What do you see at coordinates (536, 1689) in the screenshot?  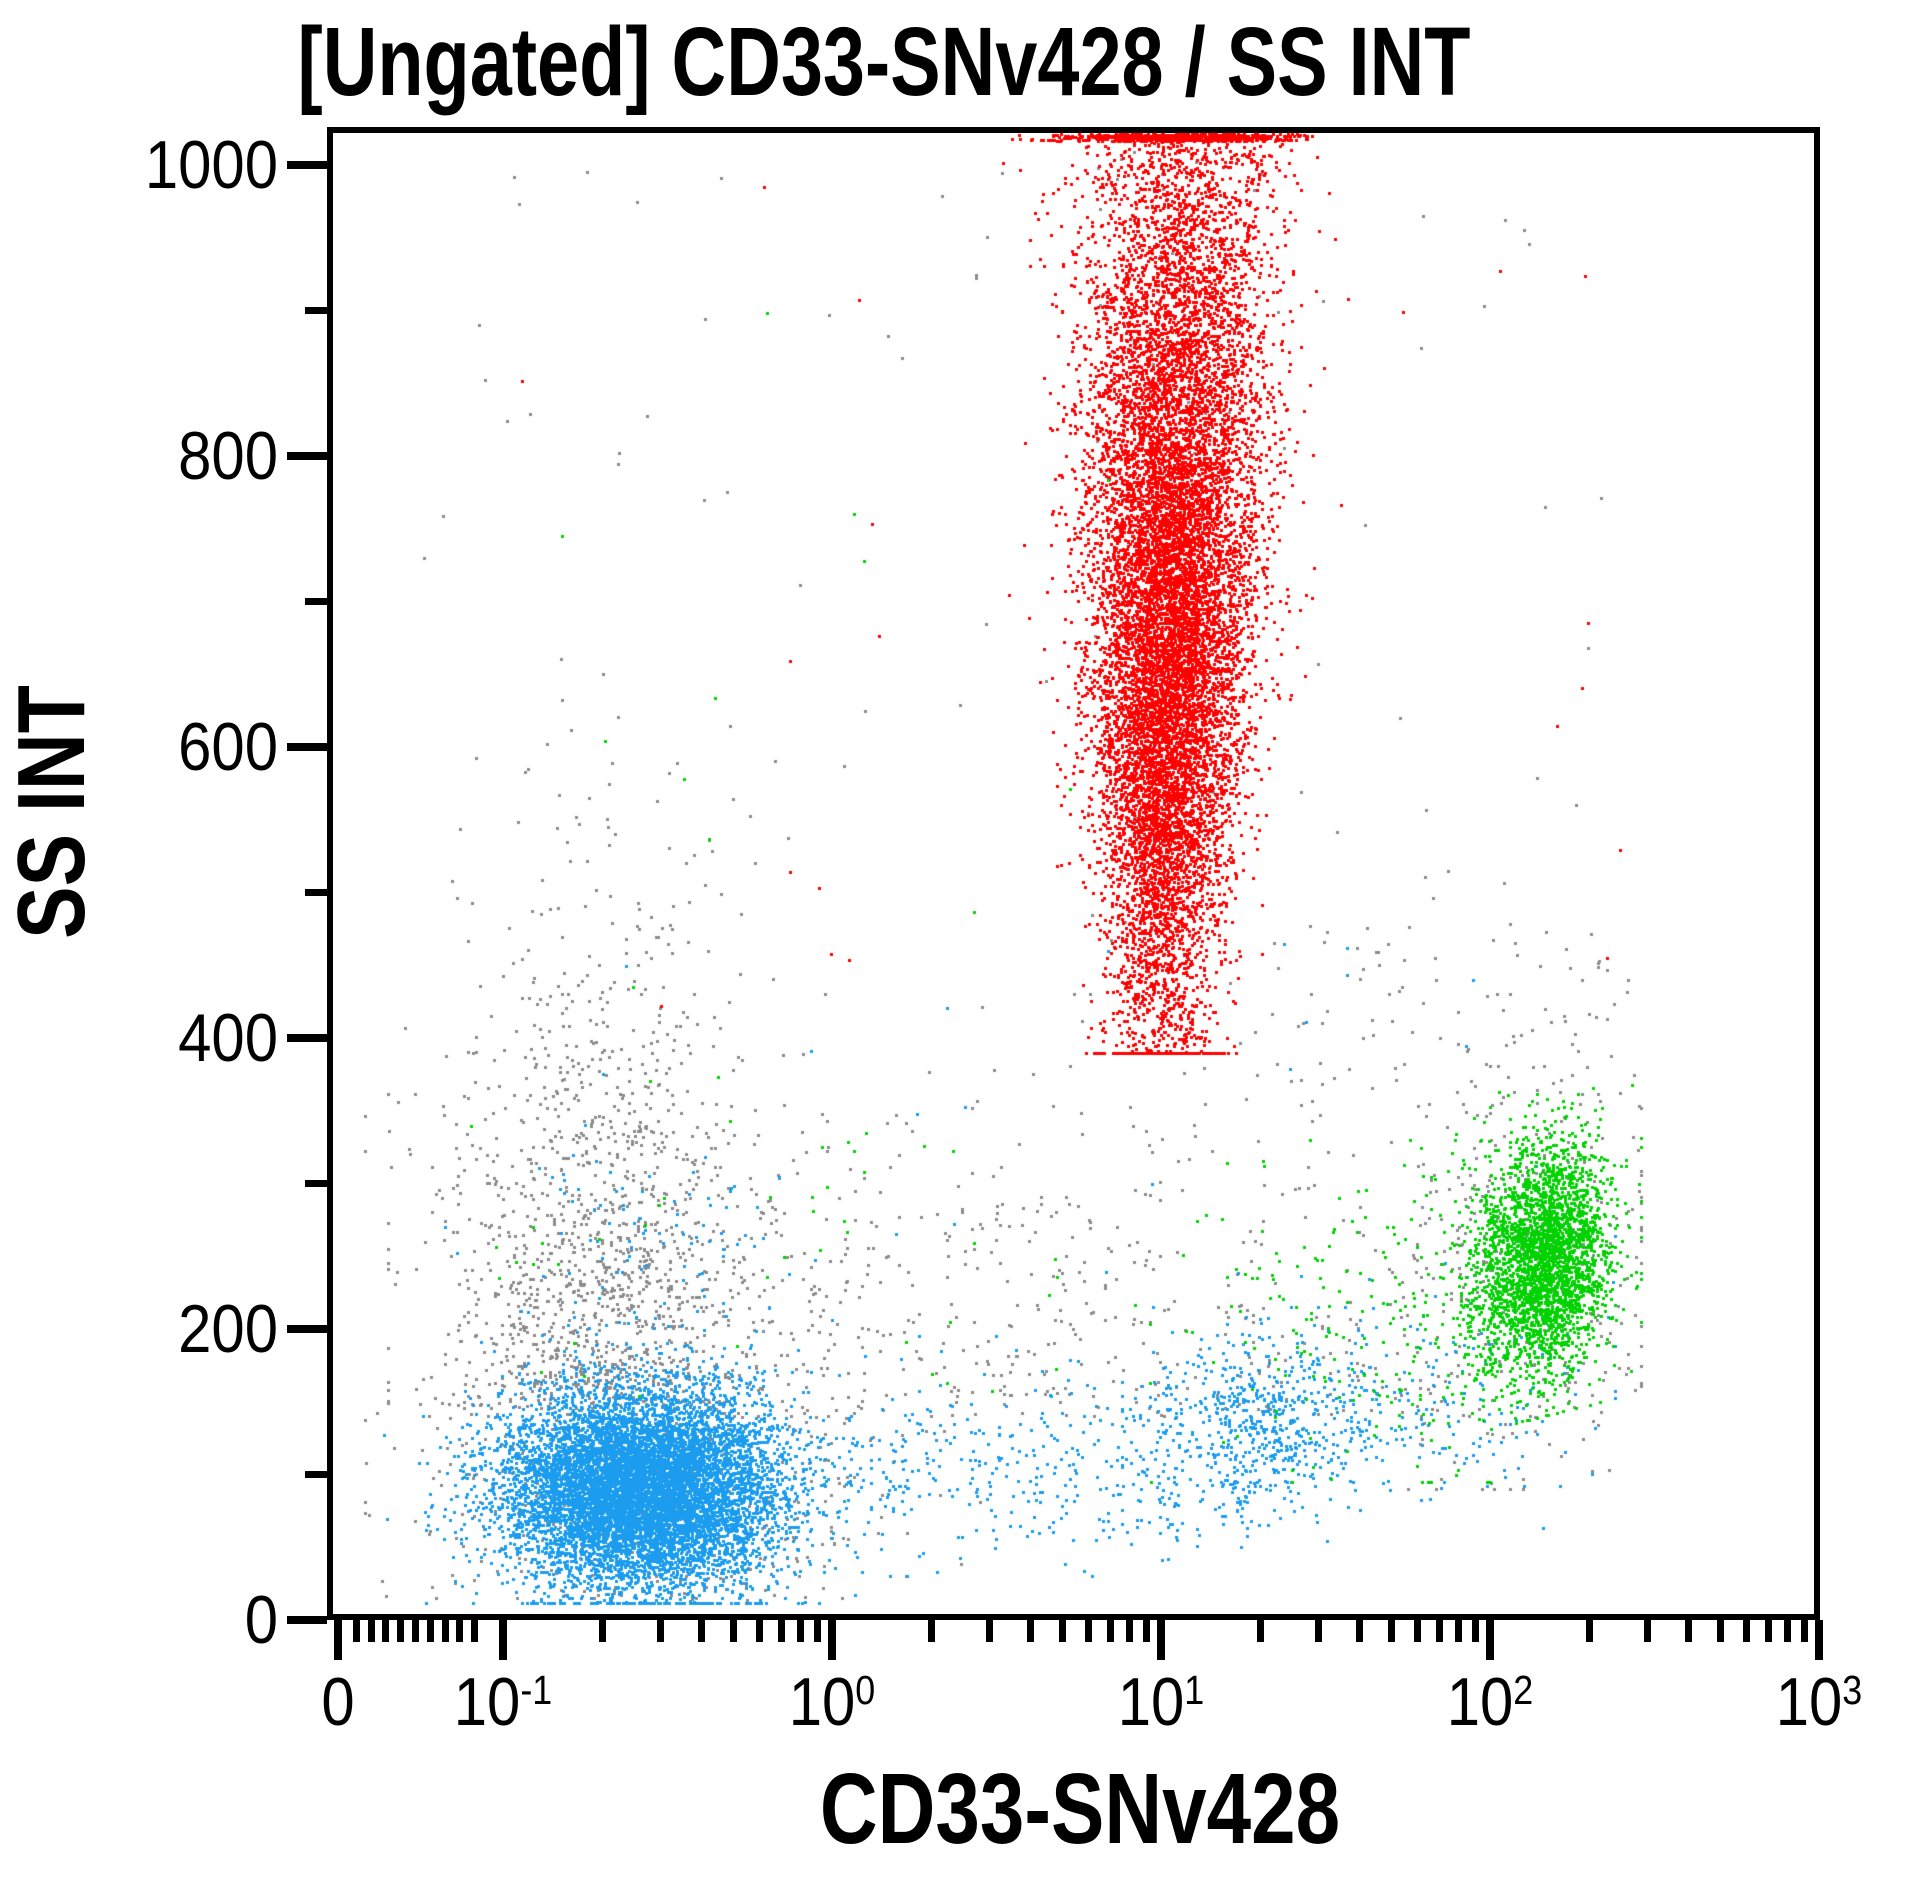 I see `x-tick-exponent: -1` at bounding box center [536, 1689].